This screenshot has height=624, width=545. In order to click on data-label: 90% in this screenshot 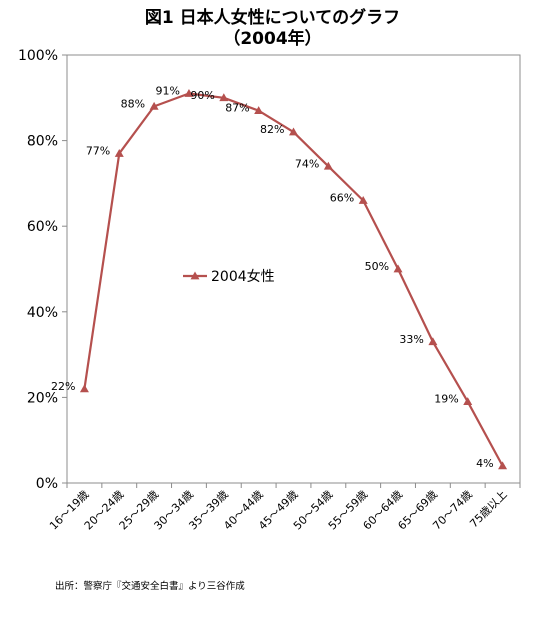, I will do `click(202, 95)`.